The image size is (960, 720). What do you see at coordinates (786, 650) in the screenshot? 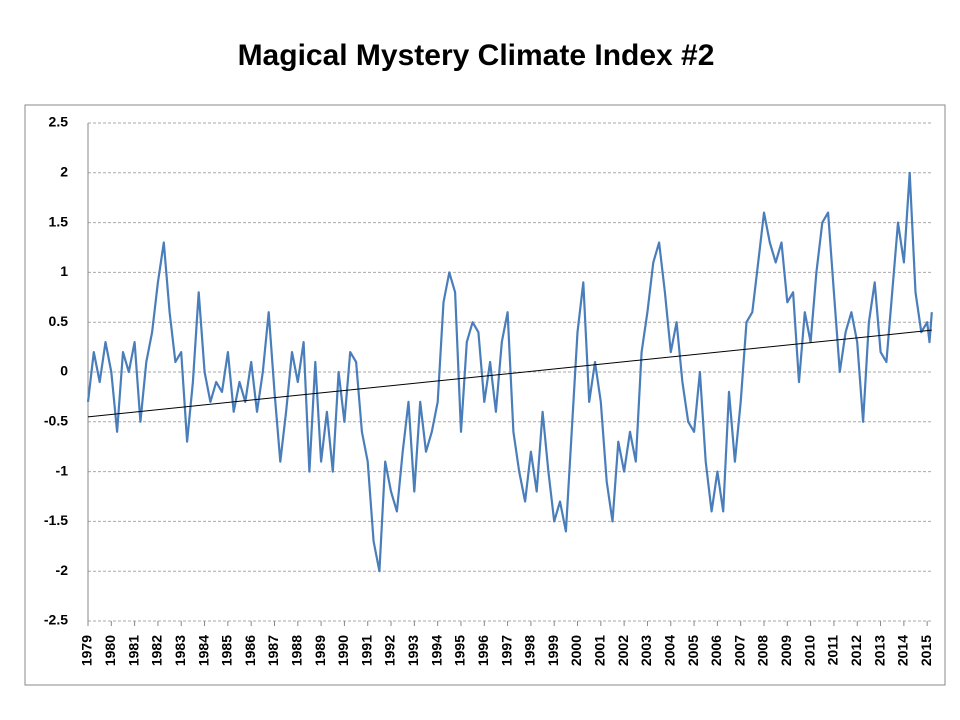
I see `x-tick-label: 2009` at bounding box center [786, 650].